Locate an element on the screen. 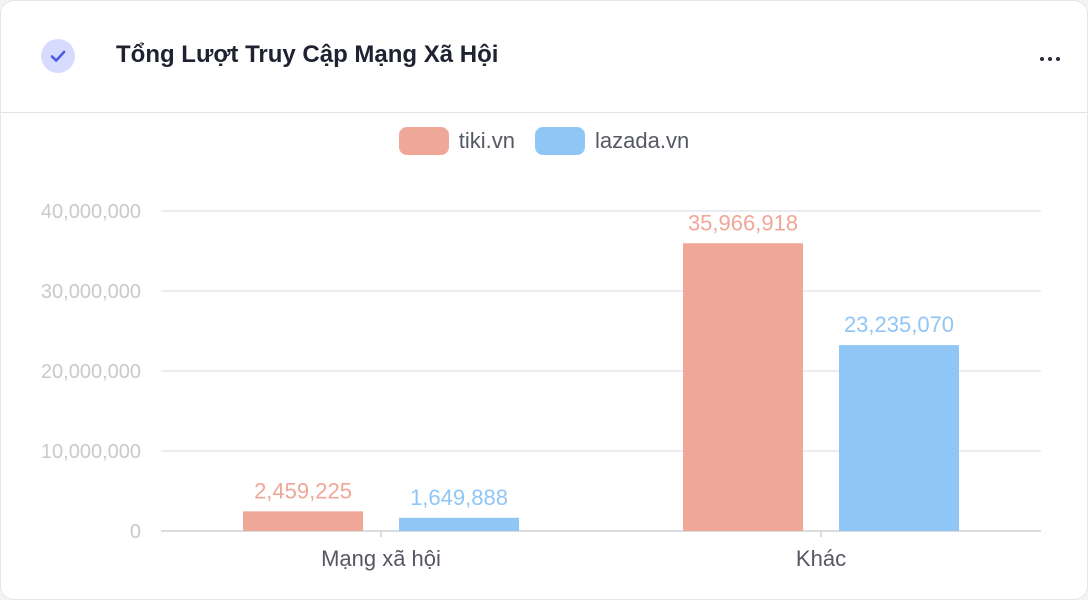 This screenshot has height=600, width=1088. legend-swatch-tiki is located at coordinates (423, 141).